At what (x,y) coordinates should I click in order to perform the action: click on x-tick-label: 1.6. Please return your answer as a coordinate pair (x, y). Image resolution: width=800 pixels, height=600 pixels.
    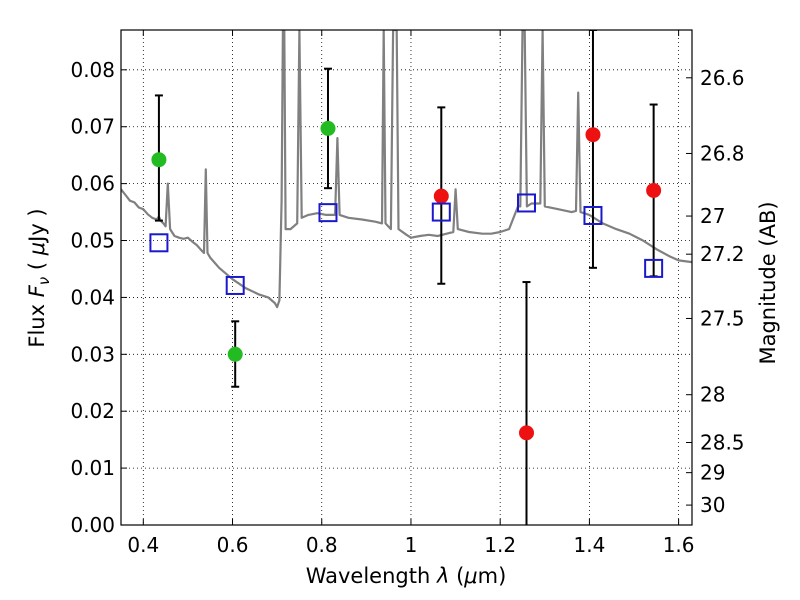
    Looking at the image, I should click on (679, 545).